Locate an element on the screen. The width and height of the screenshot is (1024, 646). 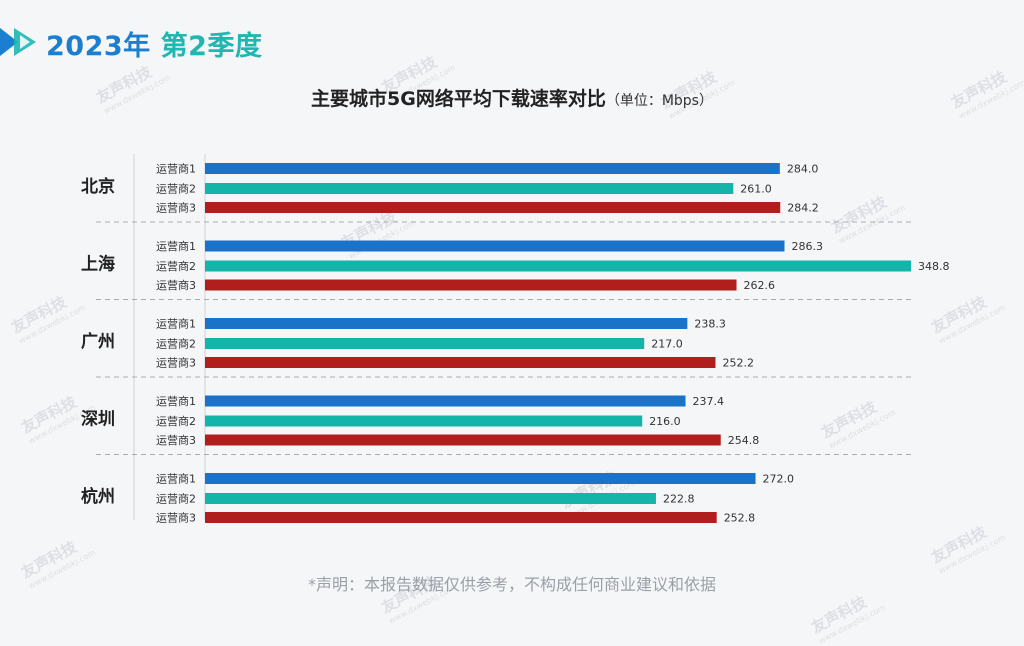
value-label: 238.3 is located at coordinates (710, 324).